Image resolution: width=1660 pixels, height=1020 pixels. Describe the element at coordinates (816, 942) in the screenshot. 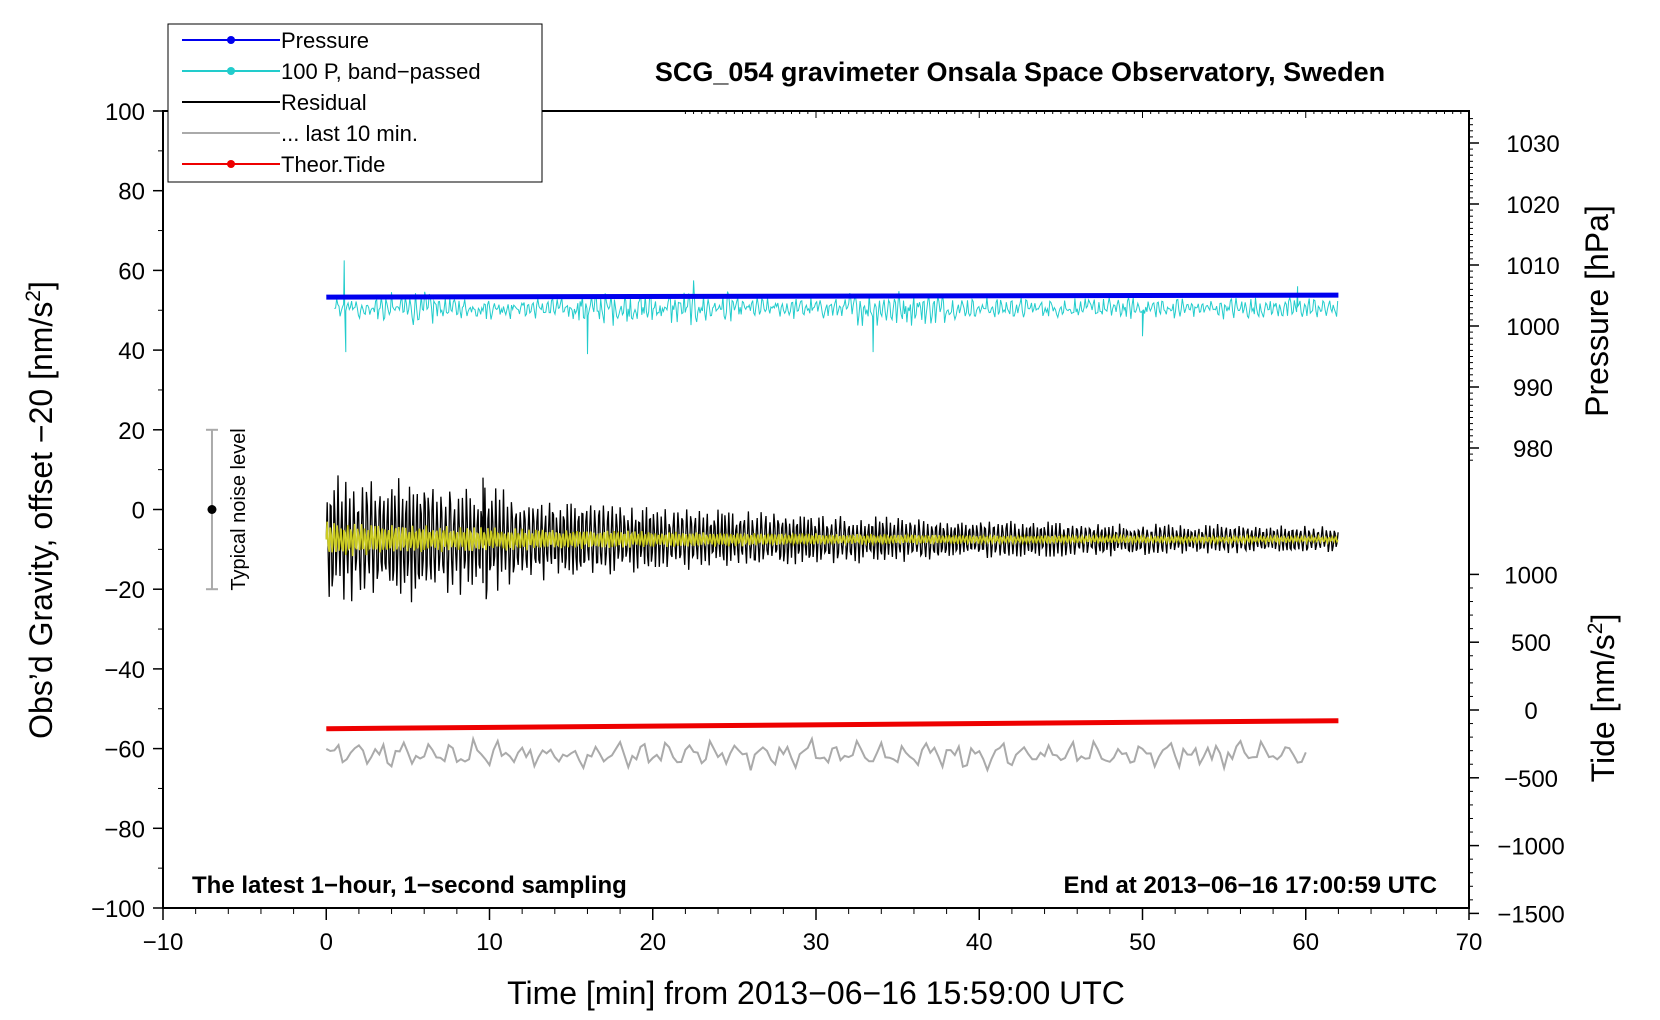

I see `x-tick-label: 30` at that location.